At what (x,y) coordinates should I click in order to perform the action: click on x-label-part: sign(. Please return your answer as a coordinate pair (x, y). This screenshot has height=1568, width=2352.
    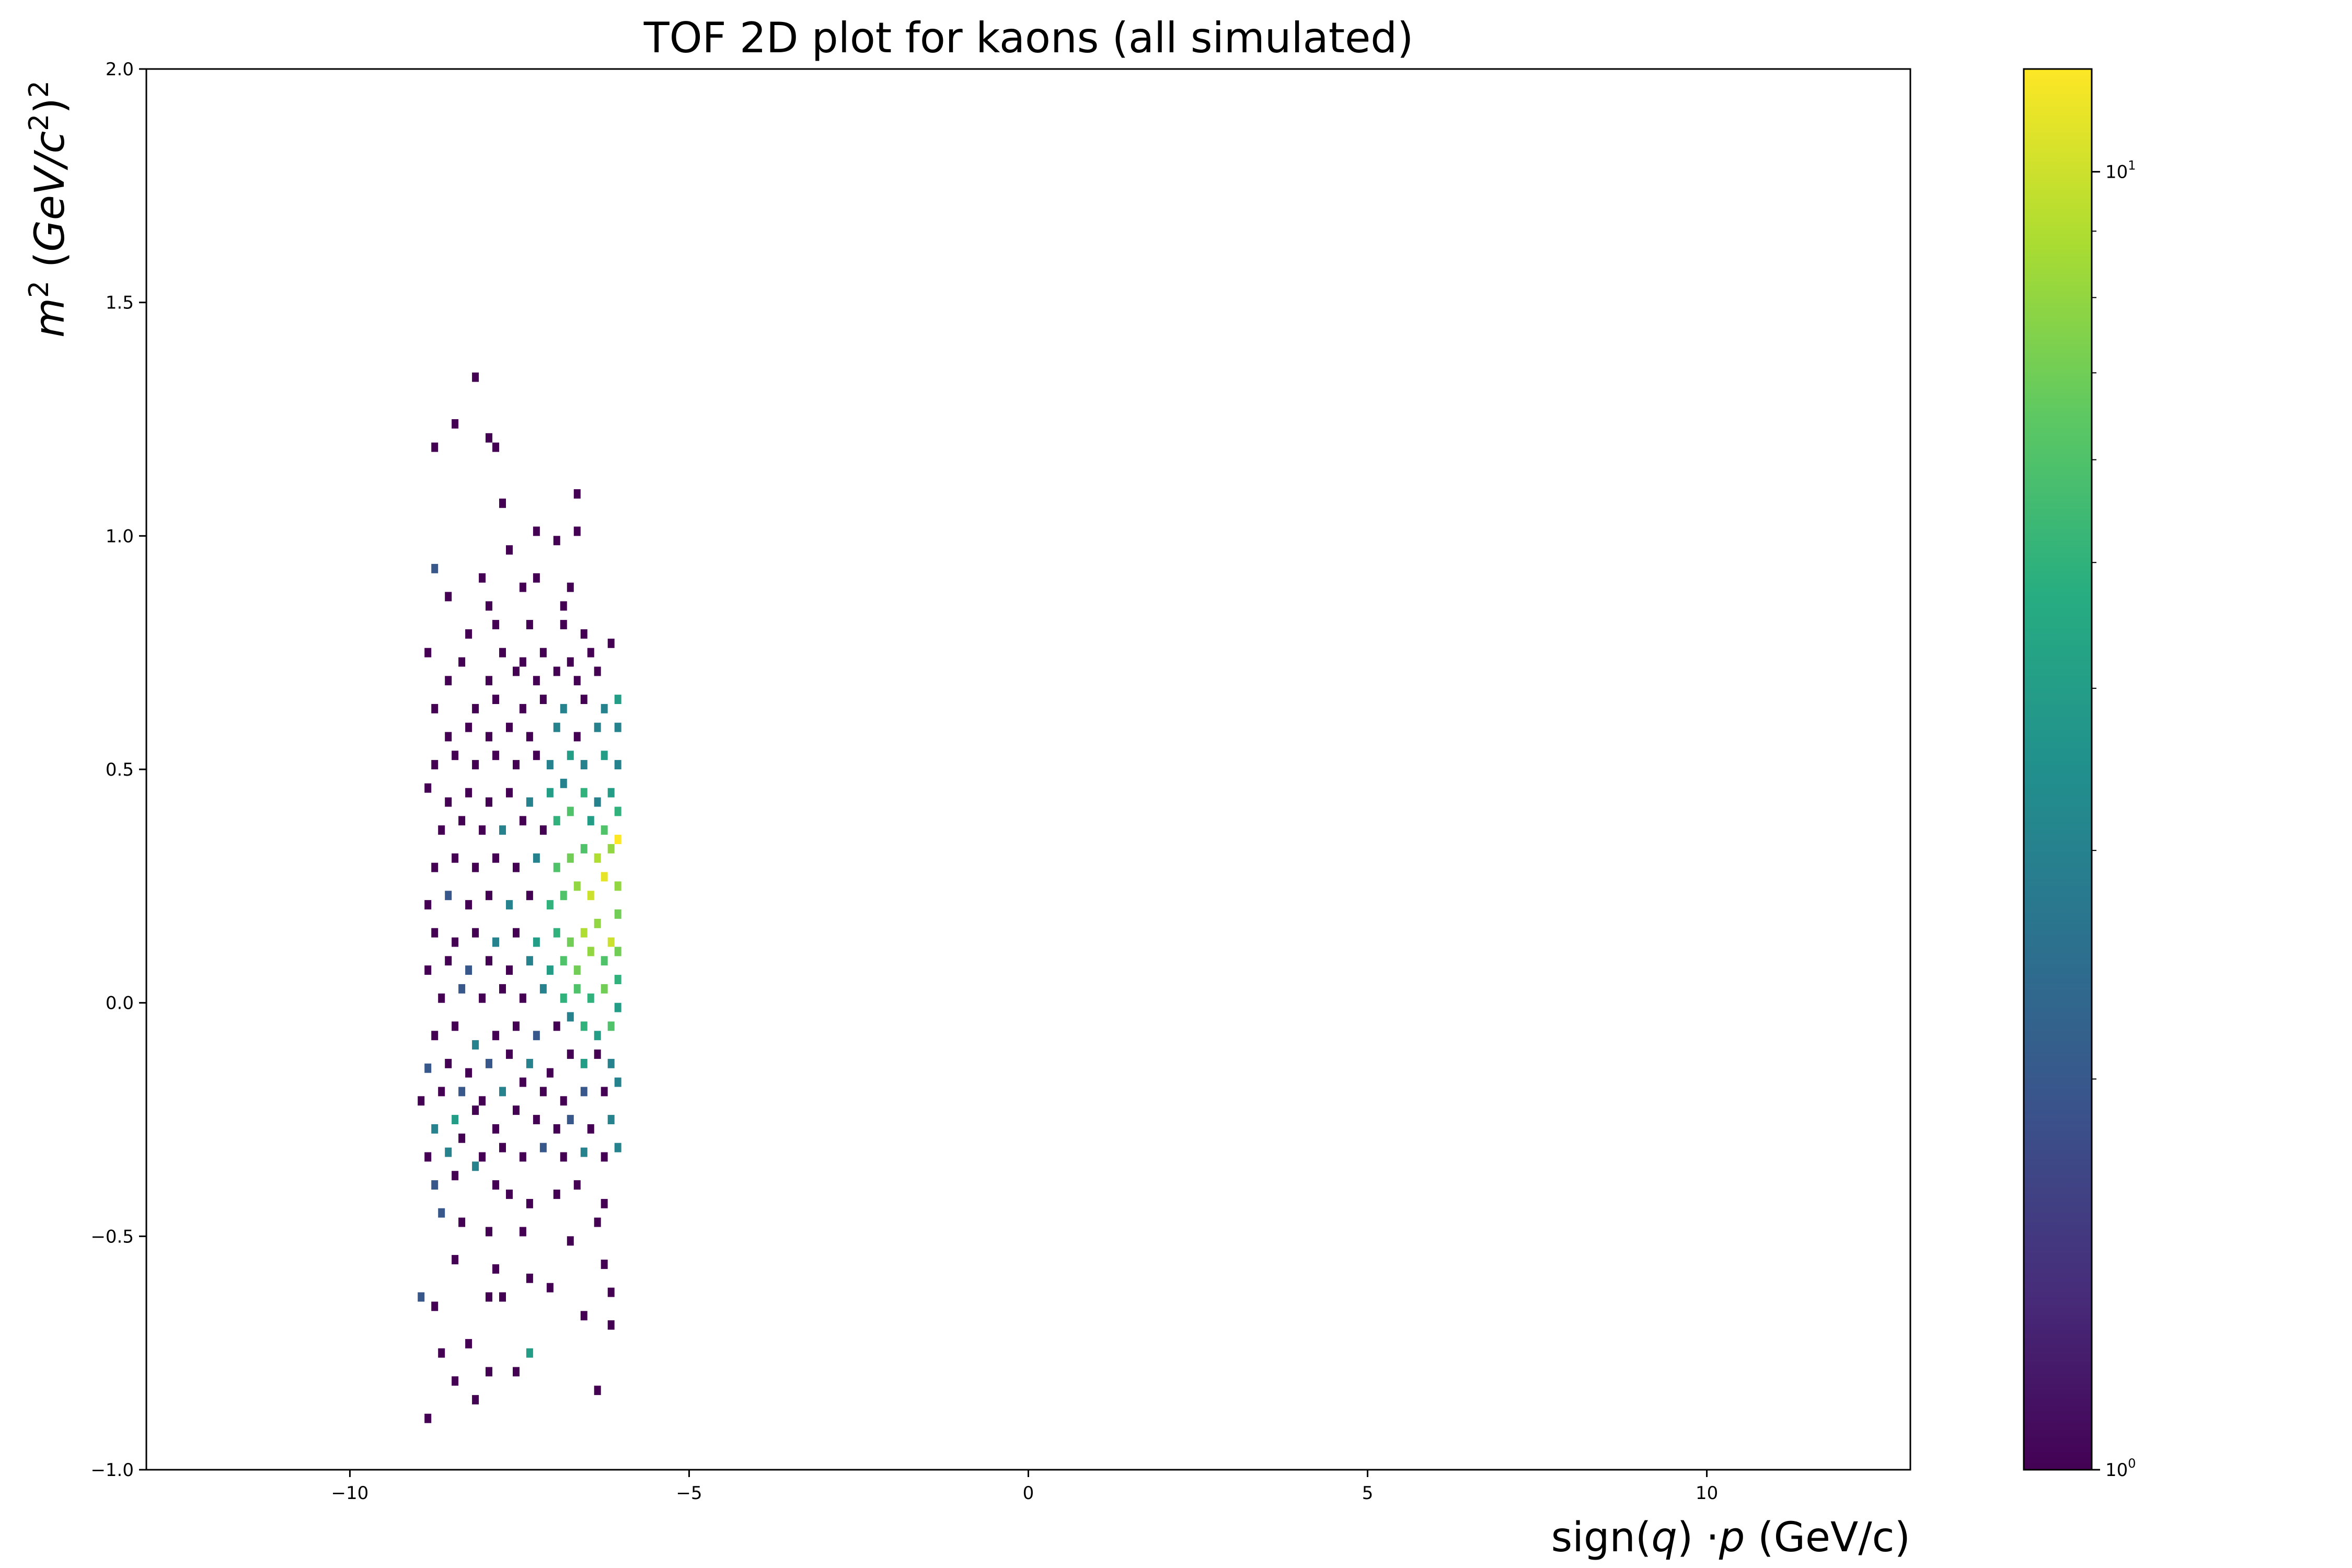
    Looking at the image, I should click on (1601, 1537).